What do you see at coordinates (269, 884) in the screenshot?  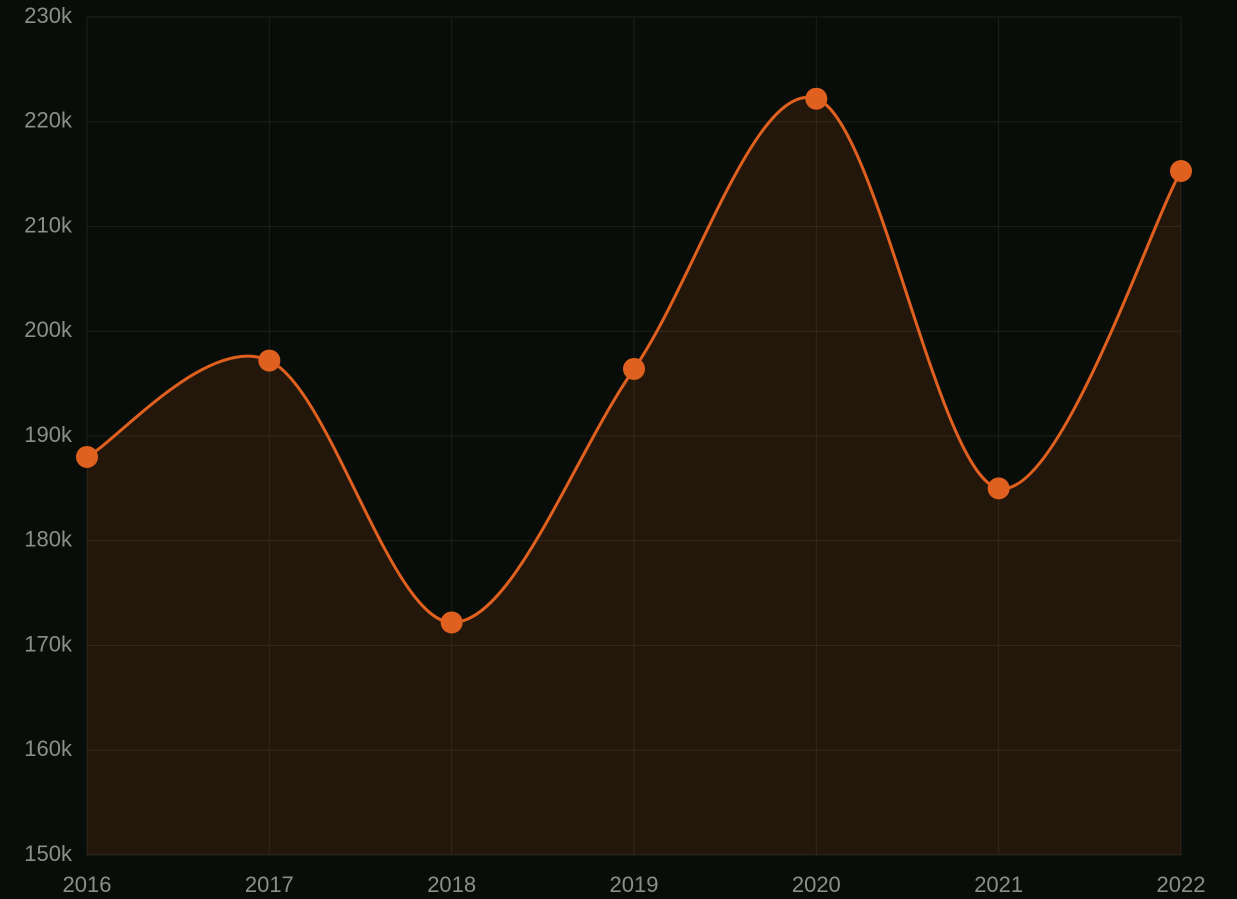 I see `x-tick-label: 2017` at bounding box center [269, 884].